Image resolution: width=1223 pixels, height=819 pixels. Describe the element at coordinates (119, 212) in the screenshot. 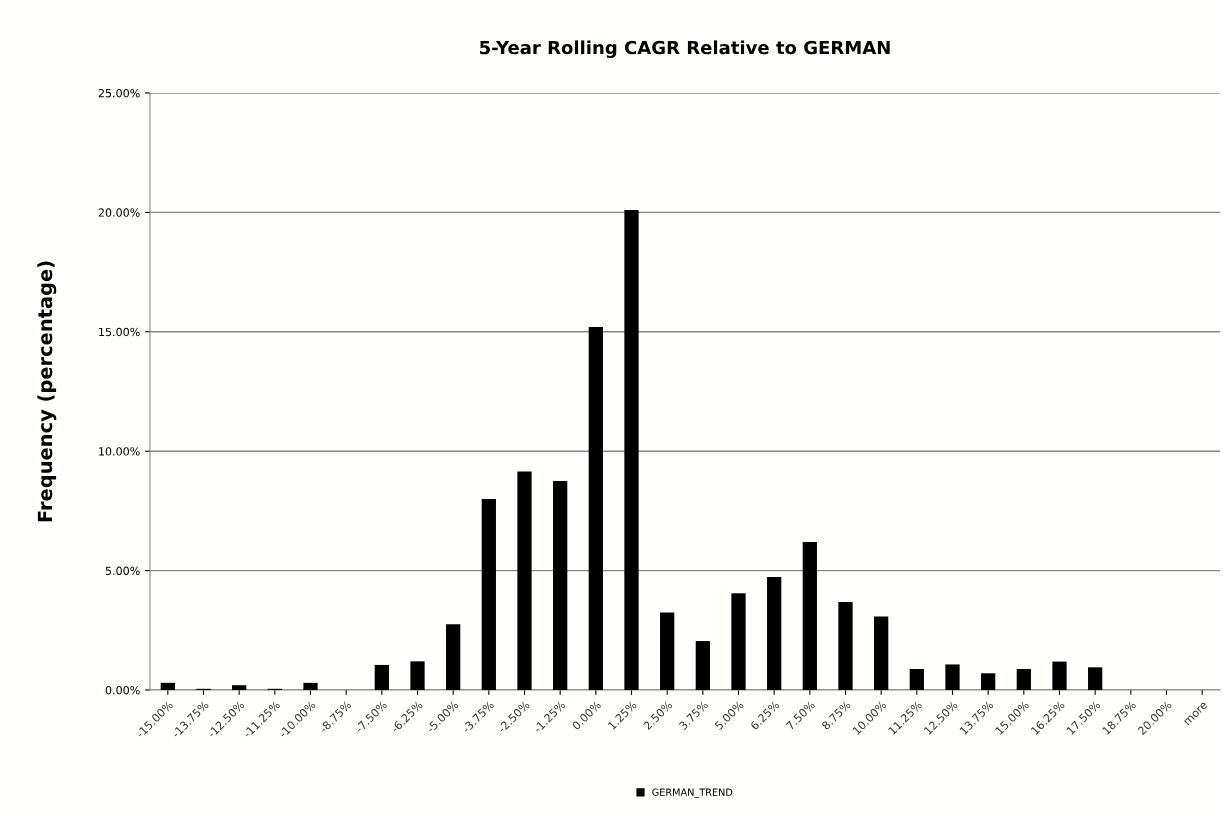

I see `y-tick-label: 20.00%` at that location.